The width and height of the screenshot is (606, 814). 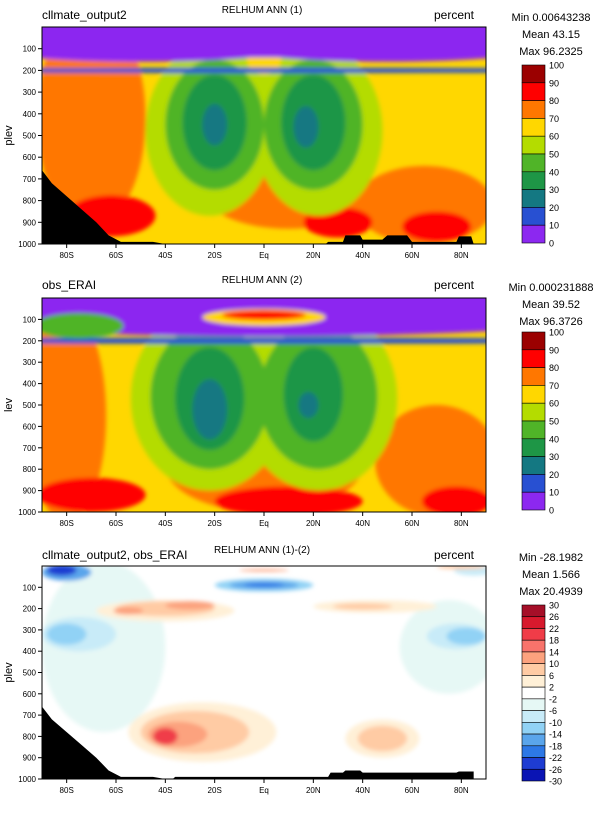 I want to click on colorbar-label: -22, so click(x=555, y=758).